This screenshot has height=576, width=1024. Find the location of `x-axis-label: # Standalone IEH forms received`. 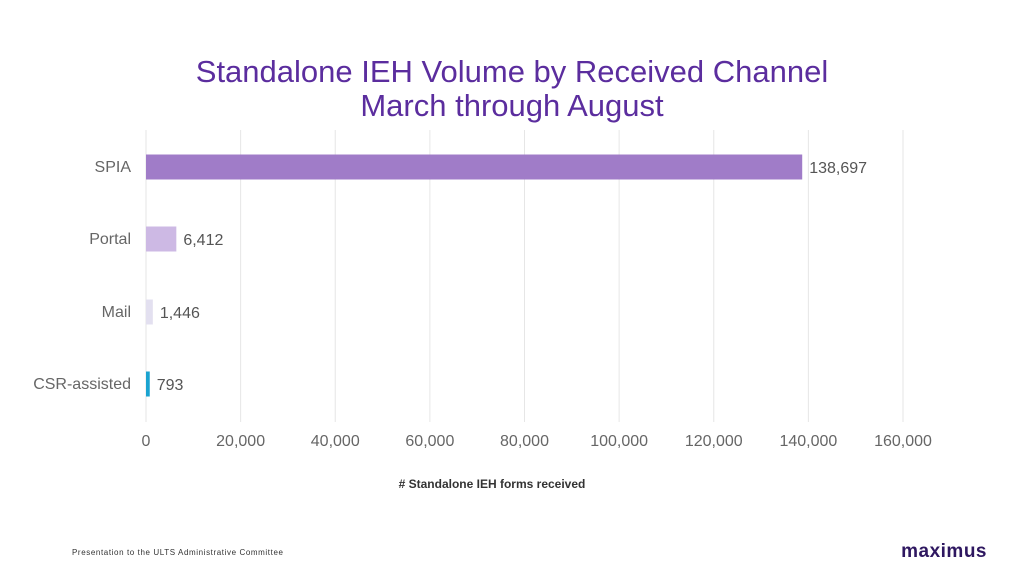

x-axis-label: # Standalone IEH forms received is located at coordinates (492, 484).